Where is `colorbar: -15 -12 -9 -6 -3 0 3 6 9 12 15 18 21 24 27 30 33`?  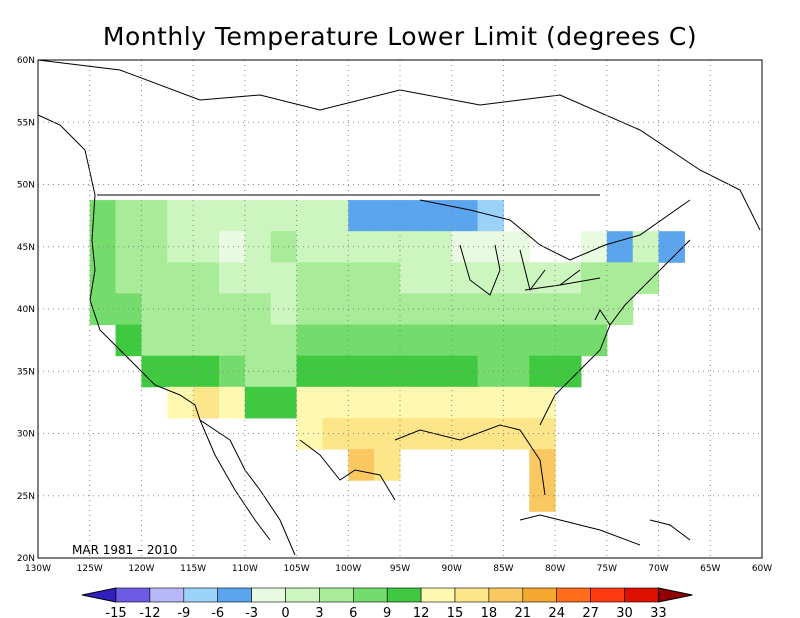 colorbar: -15 -12 -9 -6 -3 0 3 6 9 12 15 18 21 24 27 30 33 is located at coordinates (387, 602).